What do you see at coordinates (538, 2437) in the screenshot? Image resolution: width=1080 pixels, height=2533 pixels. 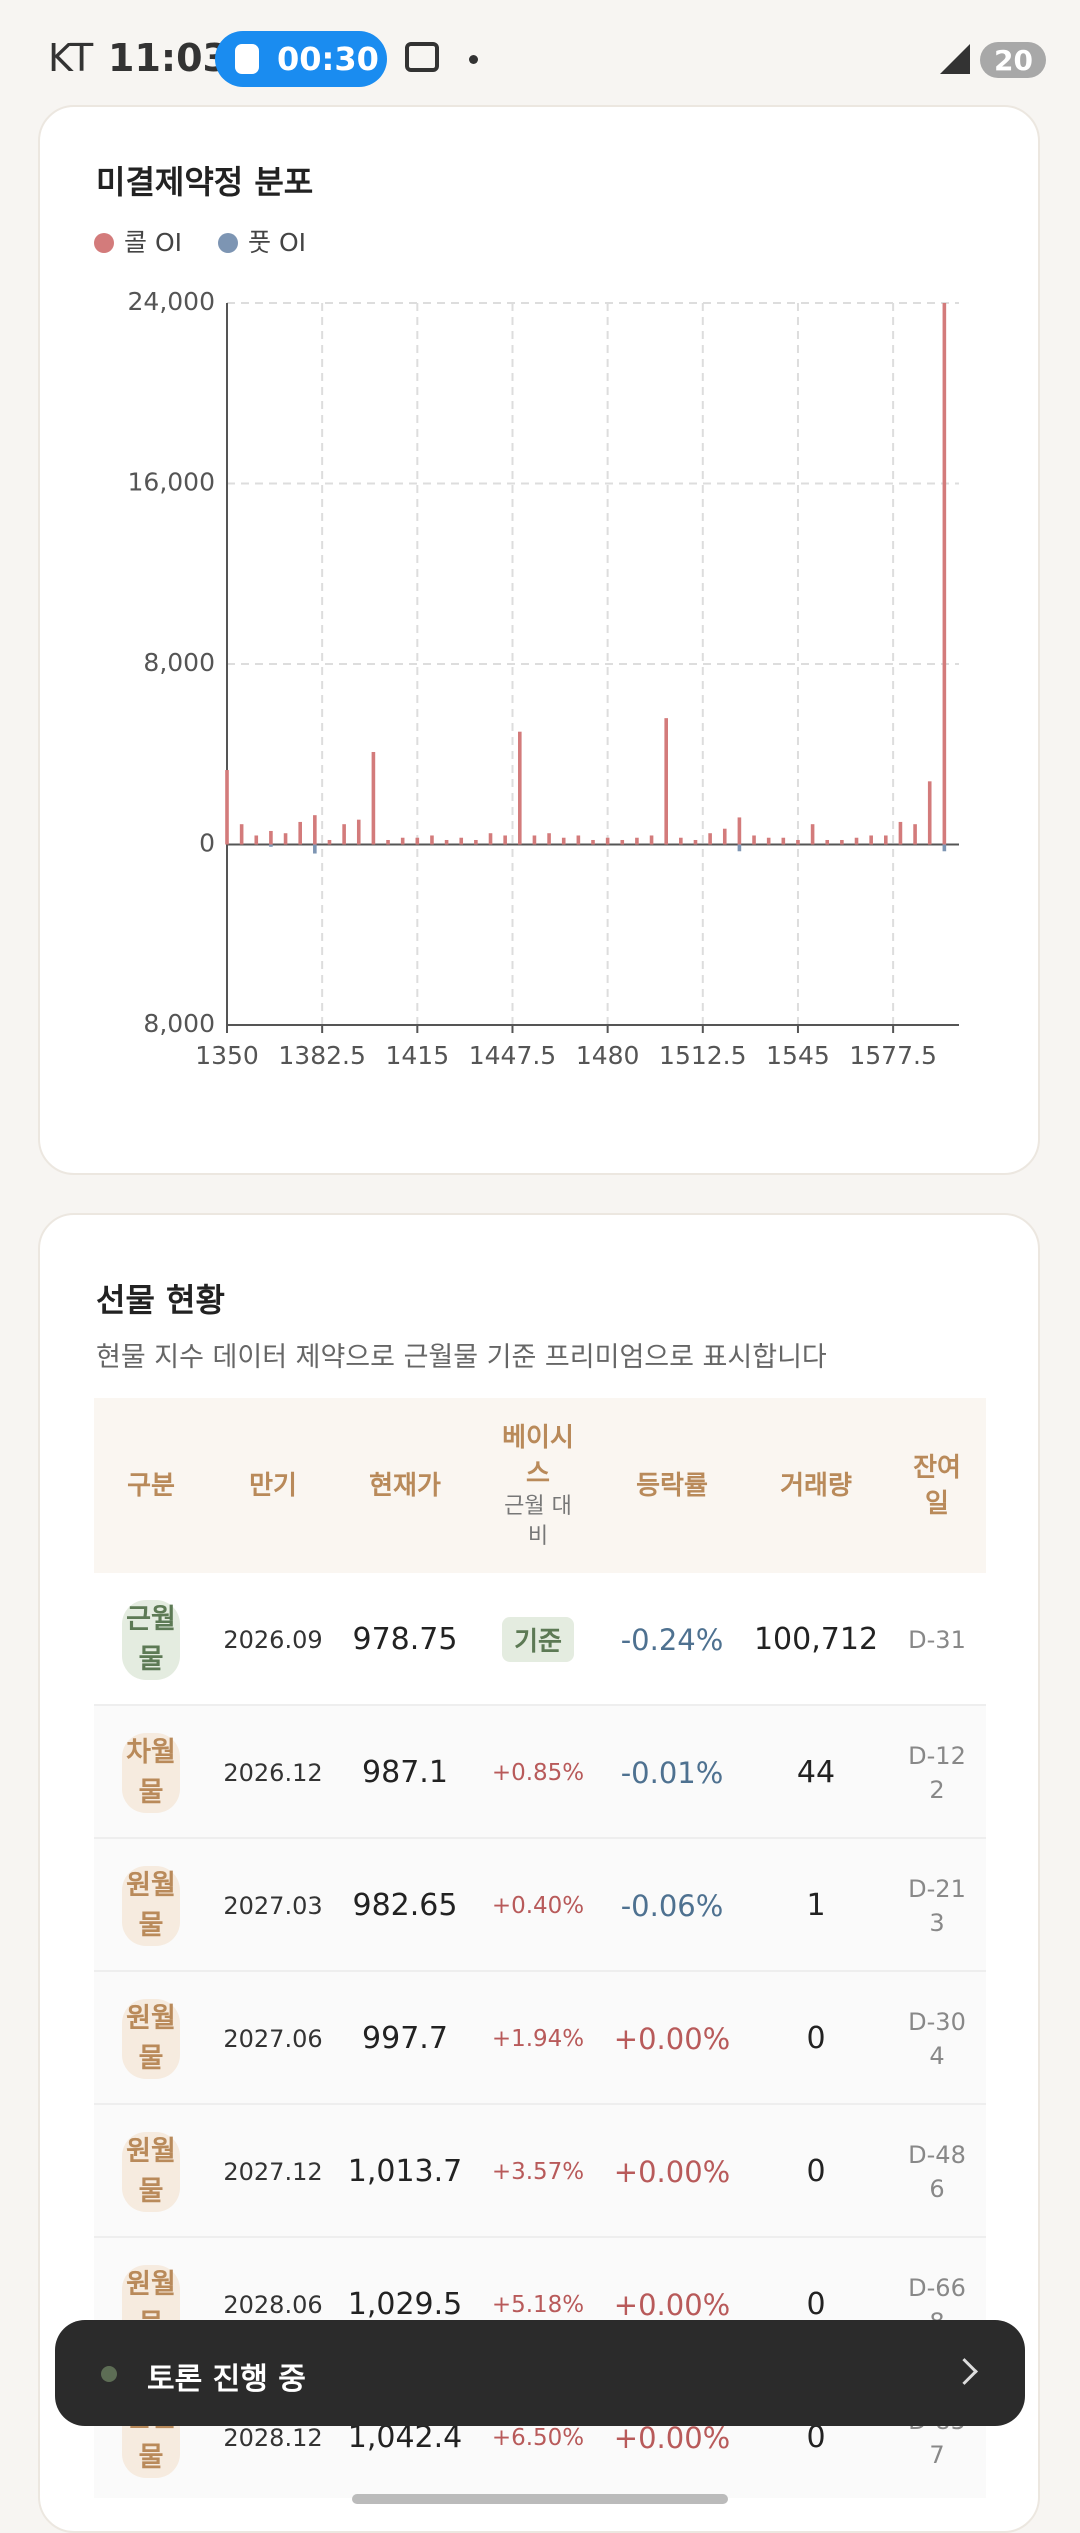 I see `basis: +6.50%` at bounding box center [538, 2437].